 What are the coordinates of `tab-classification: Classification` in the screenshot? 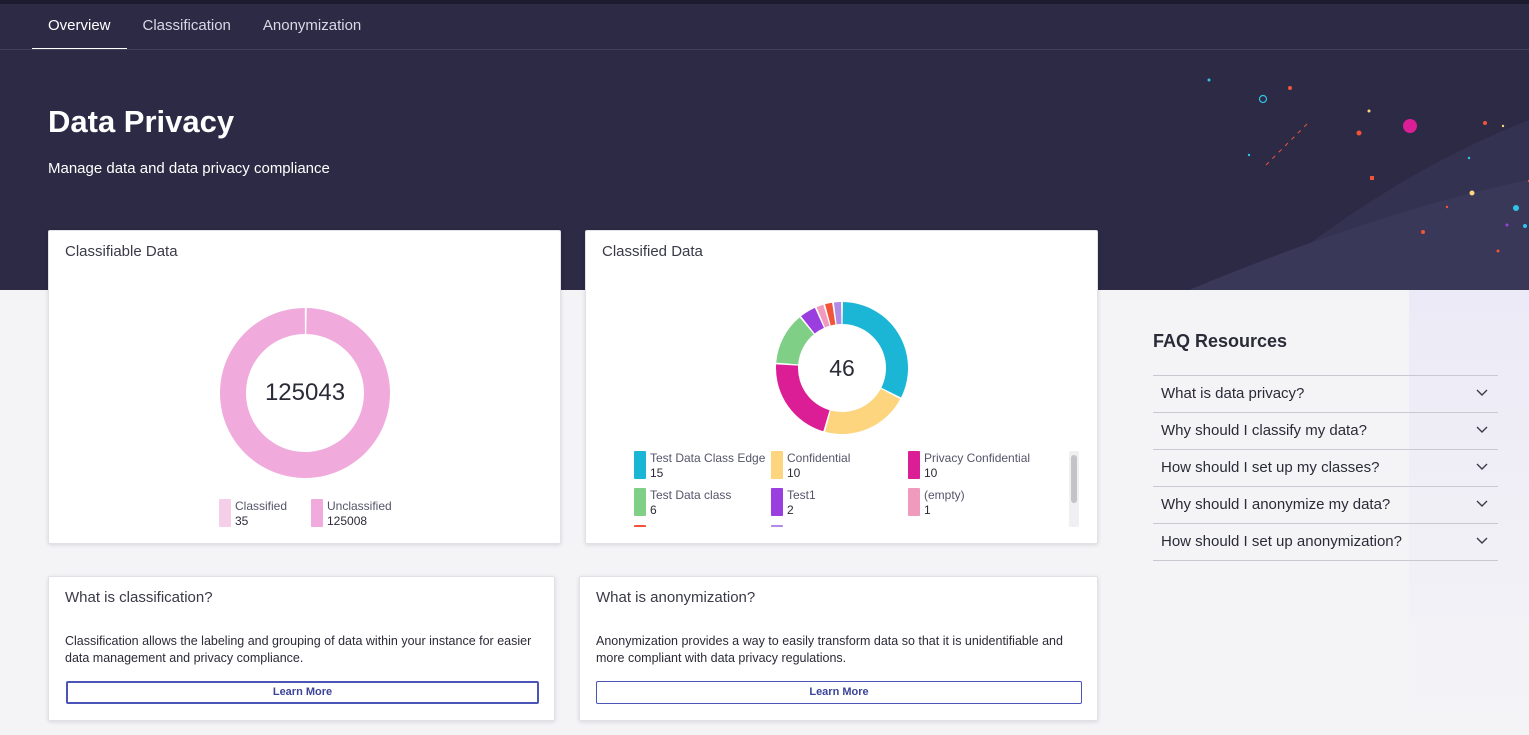 It's located at (186, 25).